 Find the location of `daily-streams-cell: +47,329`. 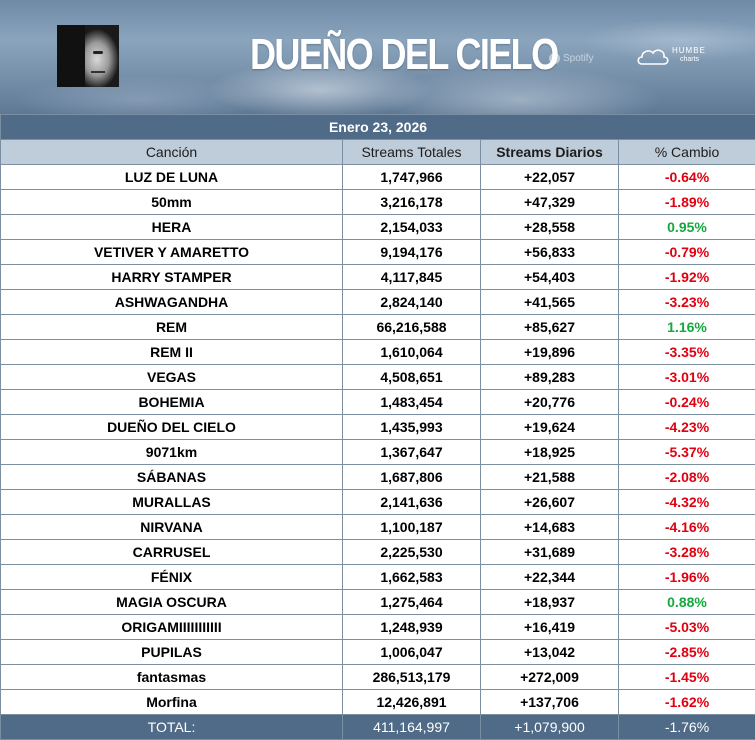

daily-streams-cell: +47,329 is located at coordinates (549, 202).